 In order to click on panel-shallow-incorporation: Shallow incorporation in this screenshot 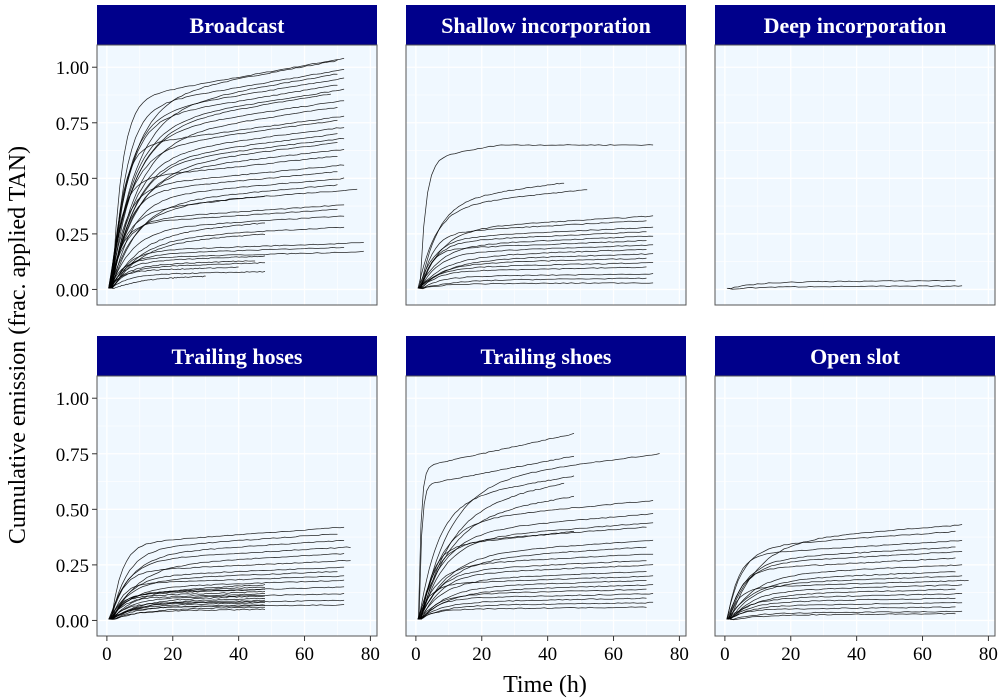, I will do `click(546, 155)`.